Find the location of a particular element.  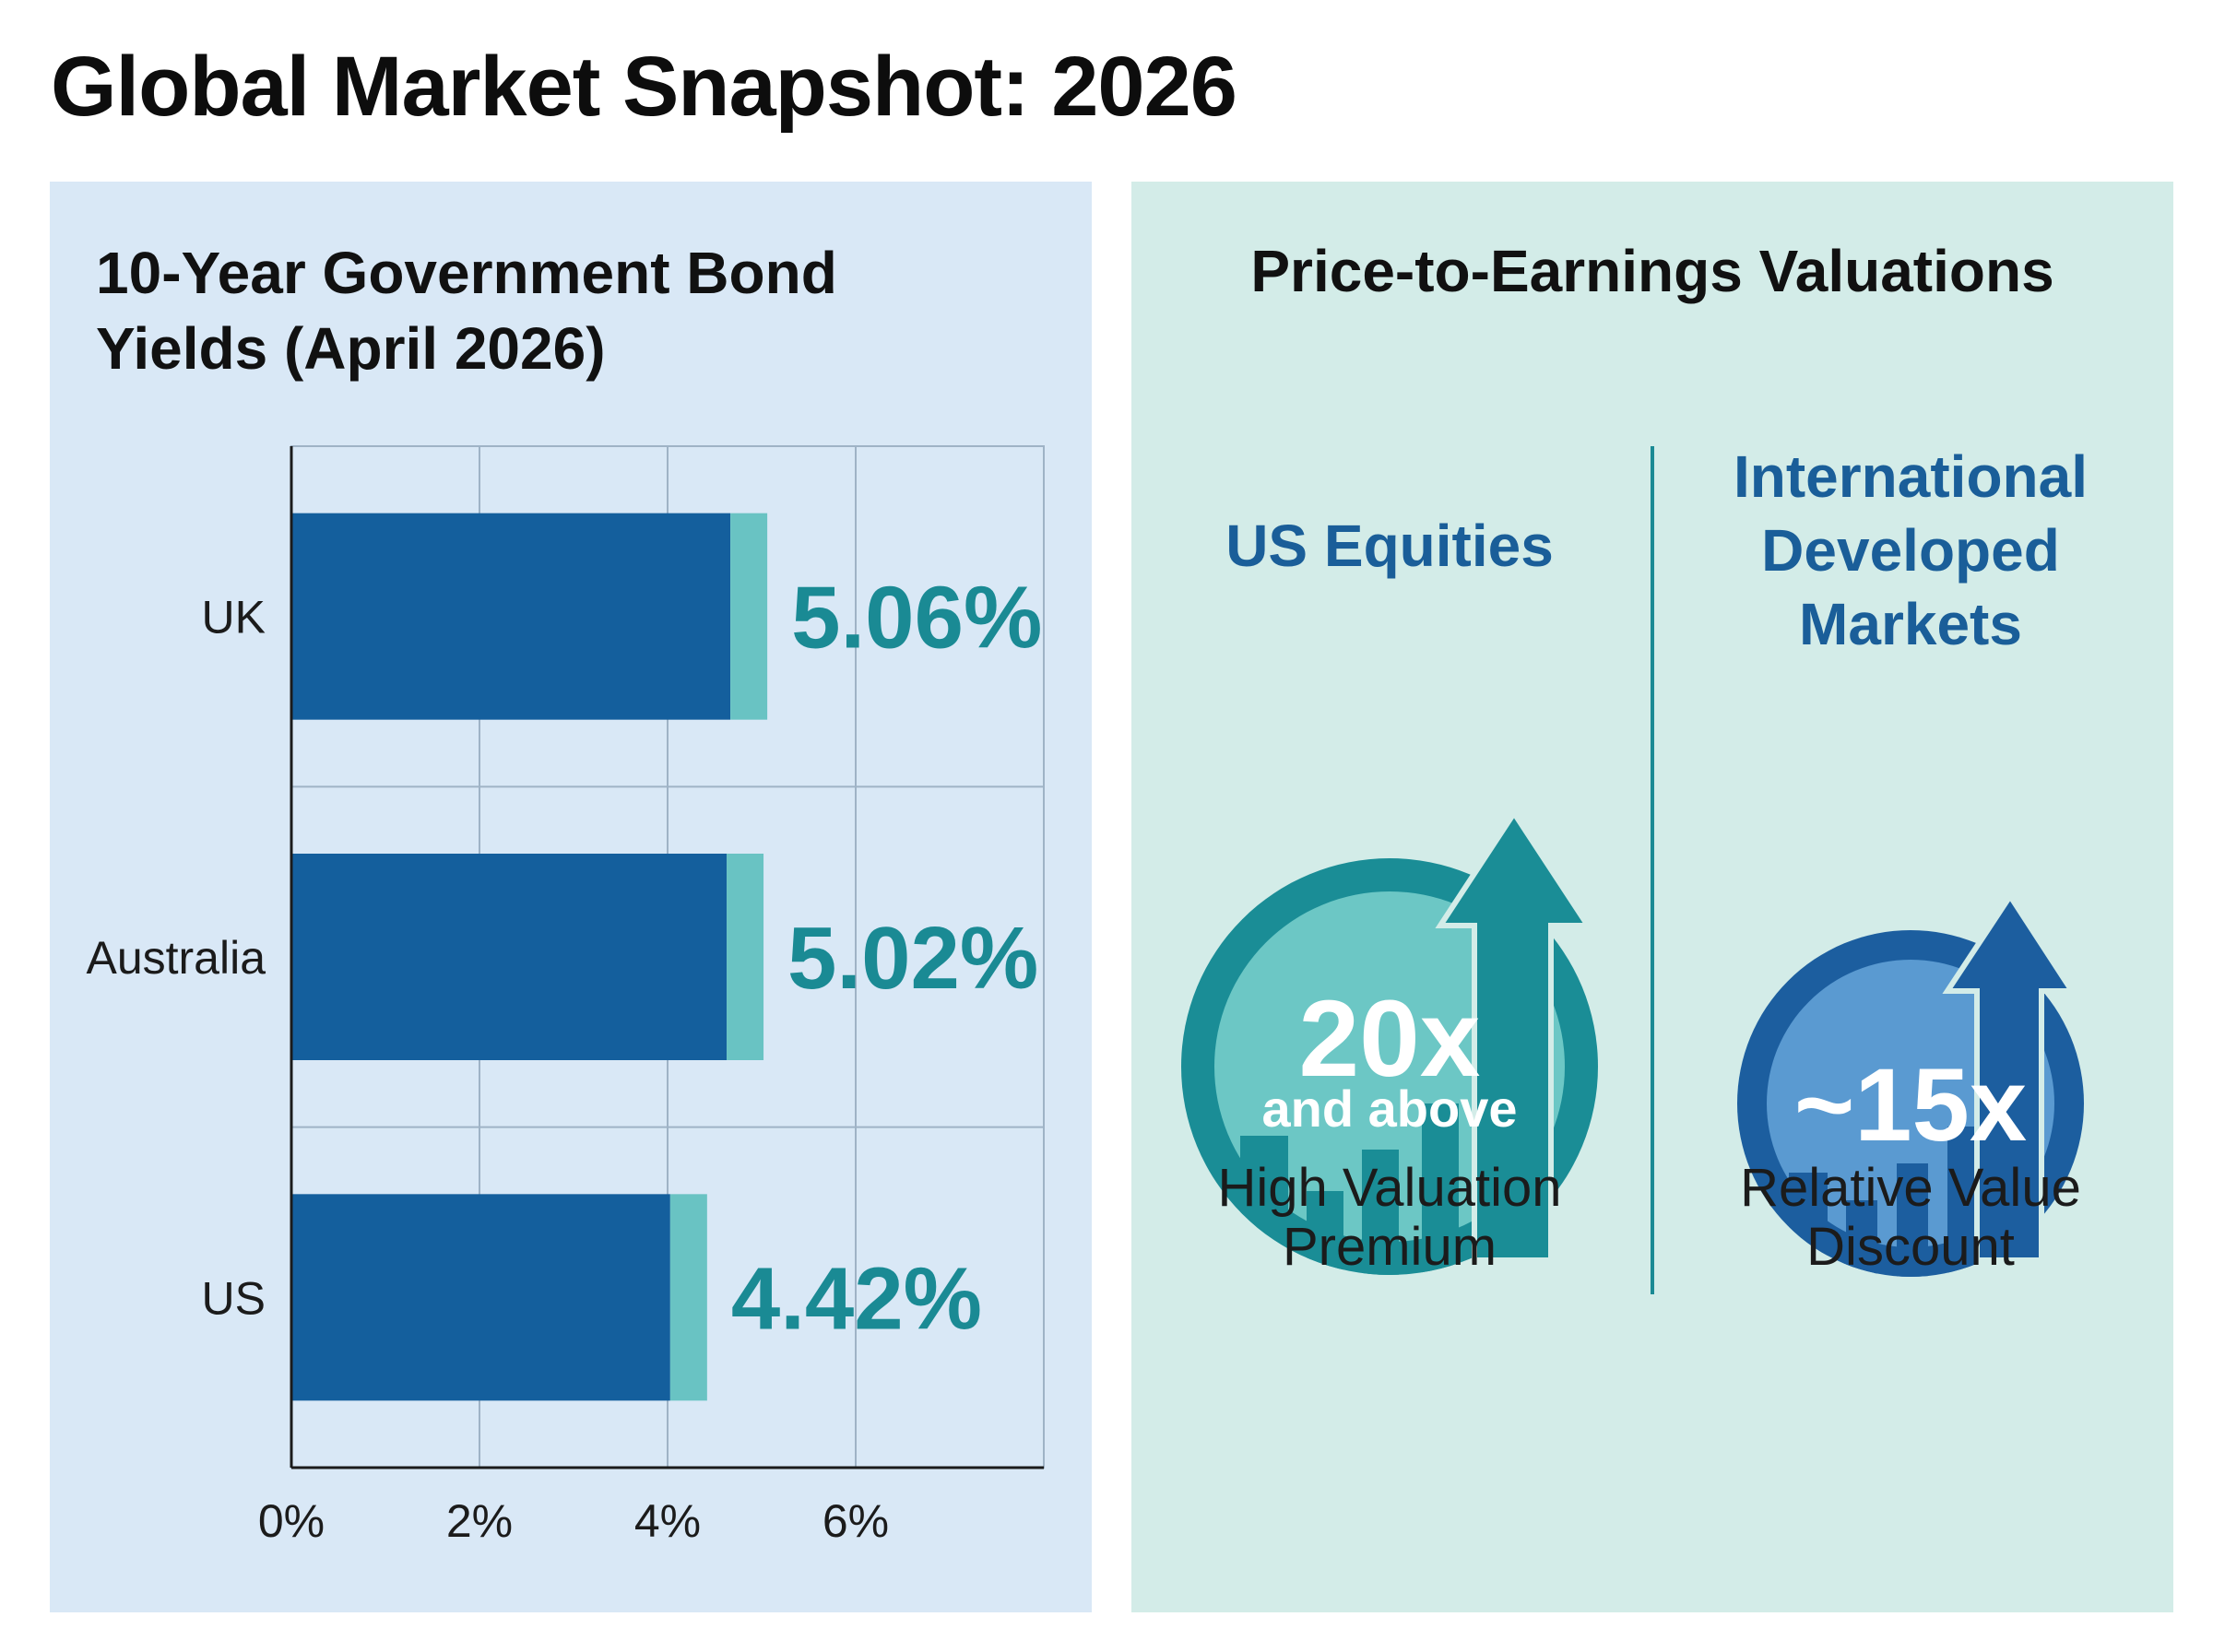

us-description: High Valuation Premium is located at coordinates (1389, 1218).